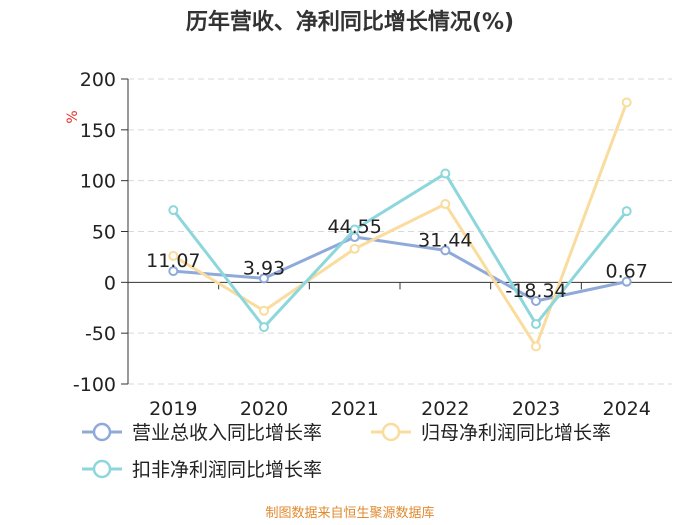  I want to click on x-tick-label: 2023, so click(536, 409).